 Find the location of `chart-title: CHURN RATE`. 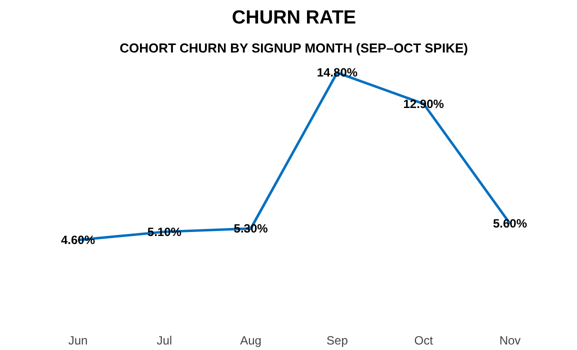

chart-title: CHURN RATE is located at coordinates (294, 18).